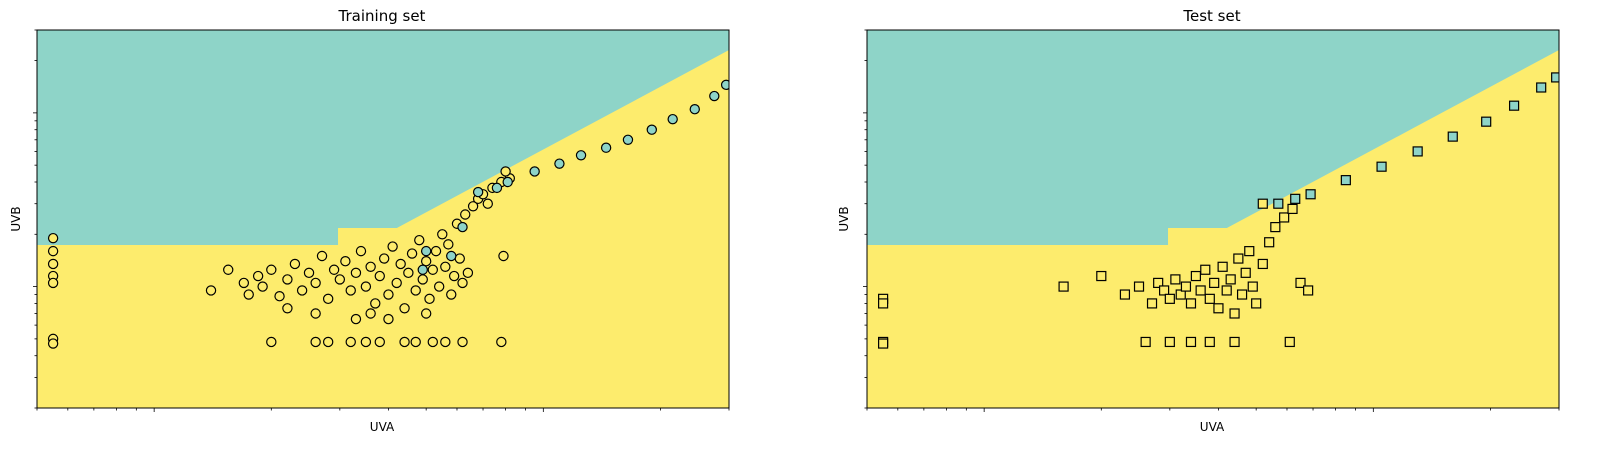  What do you see at coordinates (382, 16) in the screenshot?
I see `training-title: Training set` at bounding box center [382, 16].